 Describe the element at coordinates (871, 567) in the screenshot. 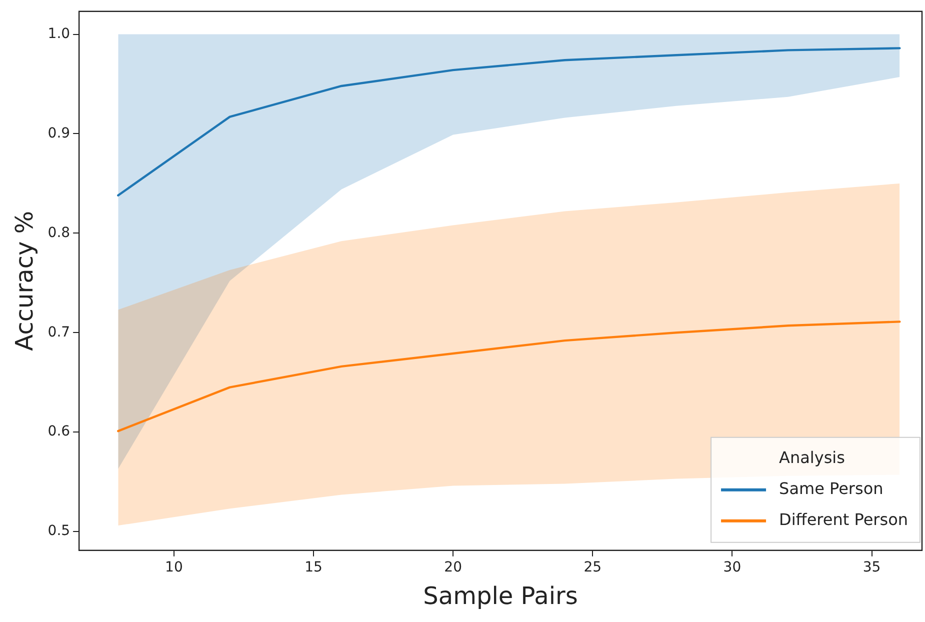

I see `x-tick-label: 35` at that location.